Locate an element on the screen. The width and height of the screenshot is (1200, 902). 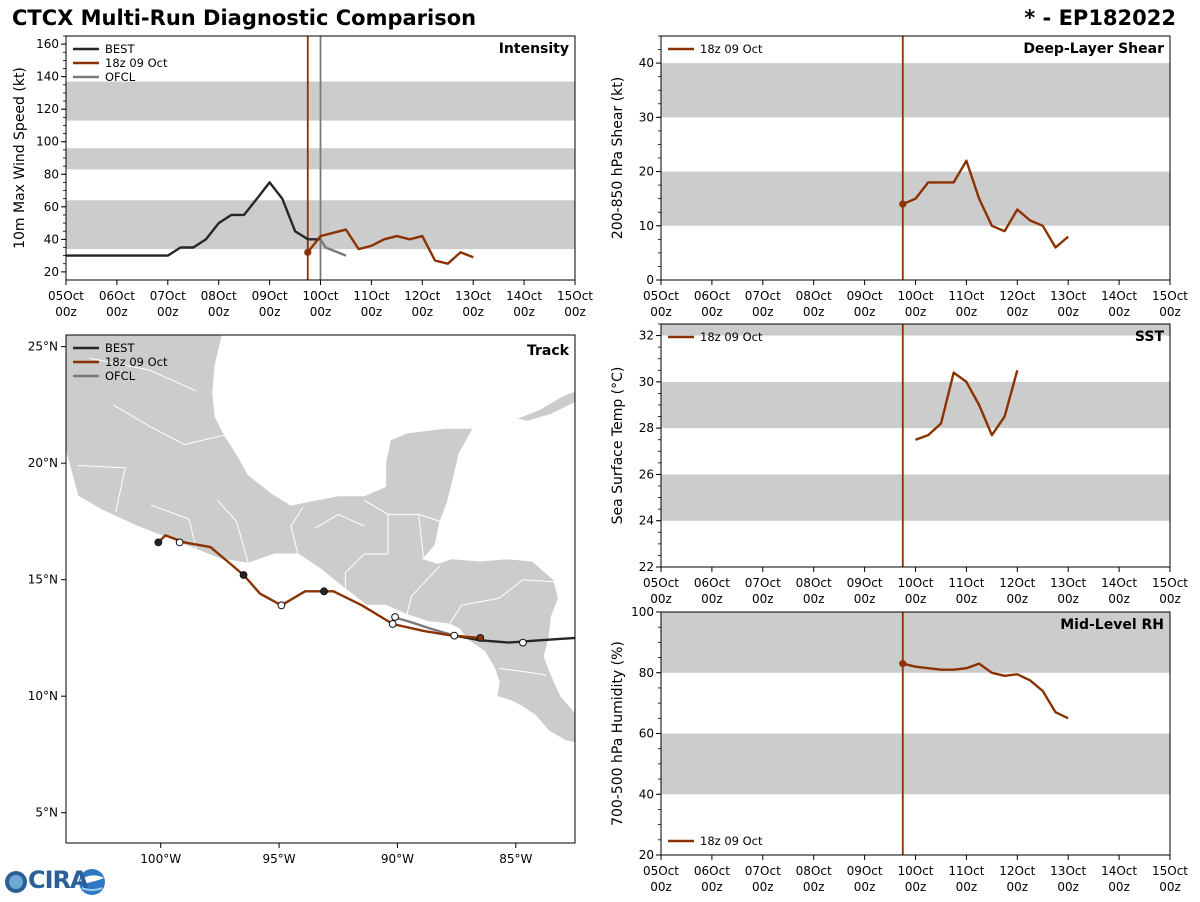
panel-title: Intensity is located at coordinates (534, 49).